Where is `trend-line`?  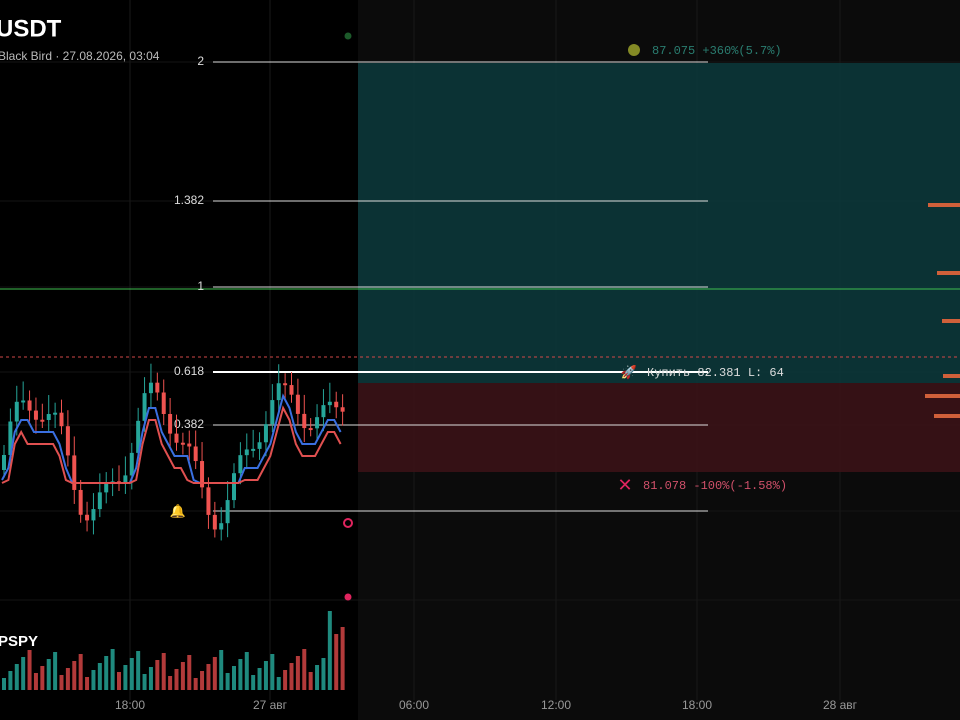 trend-line is located at coordinates (171, 438).